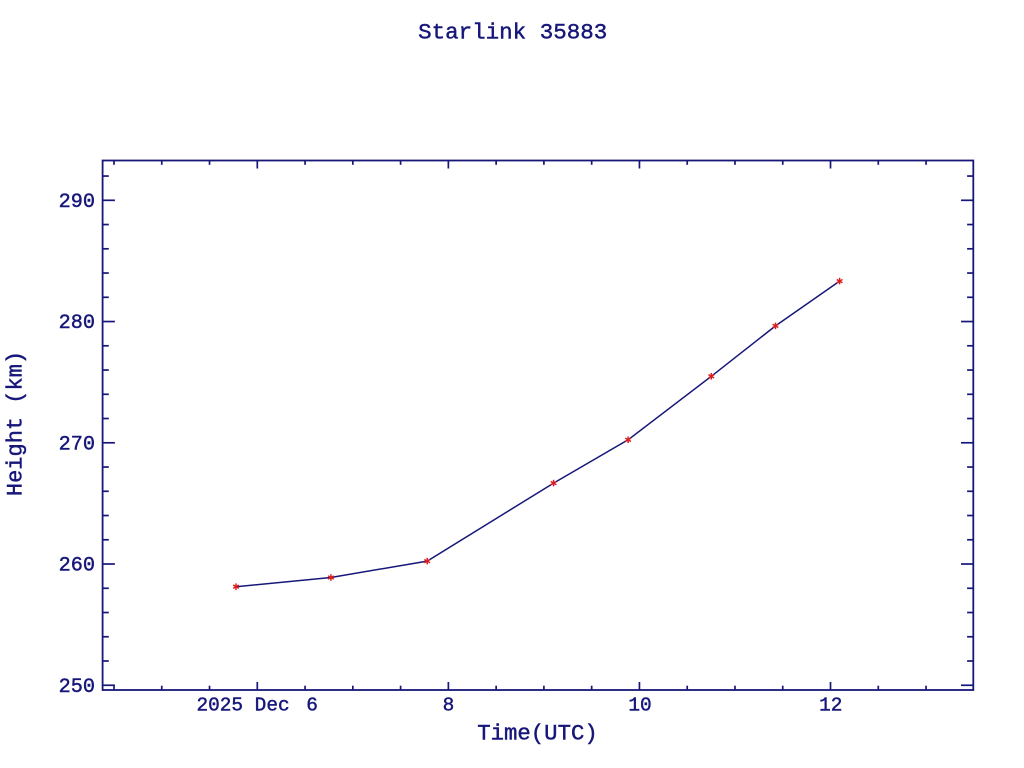 The height and width of the screenshot is (768, 1024). What do you see at coordinates (639, 706) in the screenshot?
I see `svg-text: 10` at bounding box center [639, 706].